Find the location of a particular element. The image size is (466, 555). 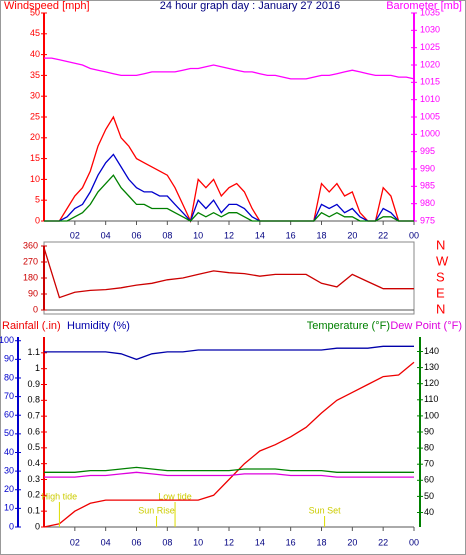

y2-axis-title: Barometer [mb] is located at coordinates (424, 6).